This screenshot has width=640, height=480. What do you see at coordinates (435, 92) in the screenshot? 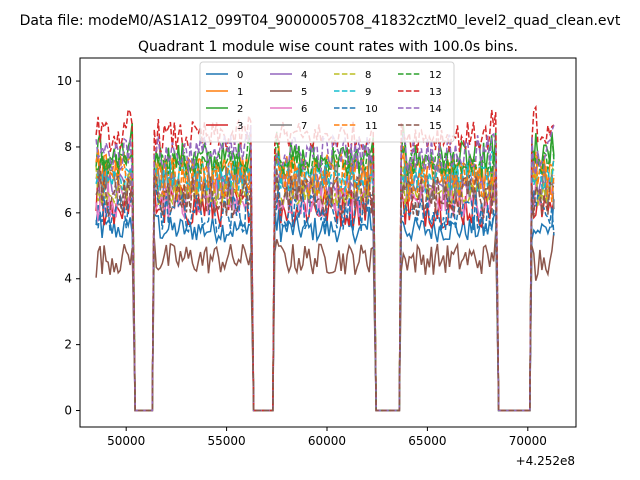
I see `legend-label: 13` at bounding box center [435, 92].